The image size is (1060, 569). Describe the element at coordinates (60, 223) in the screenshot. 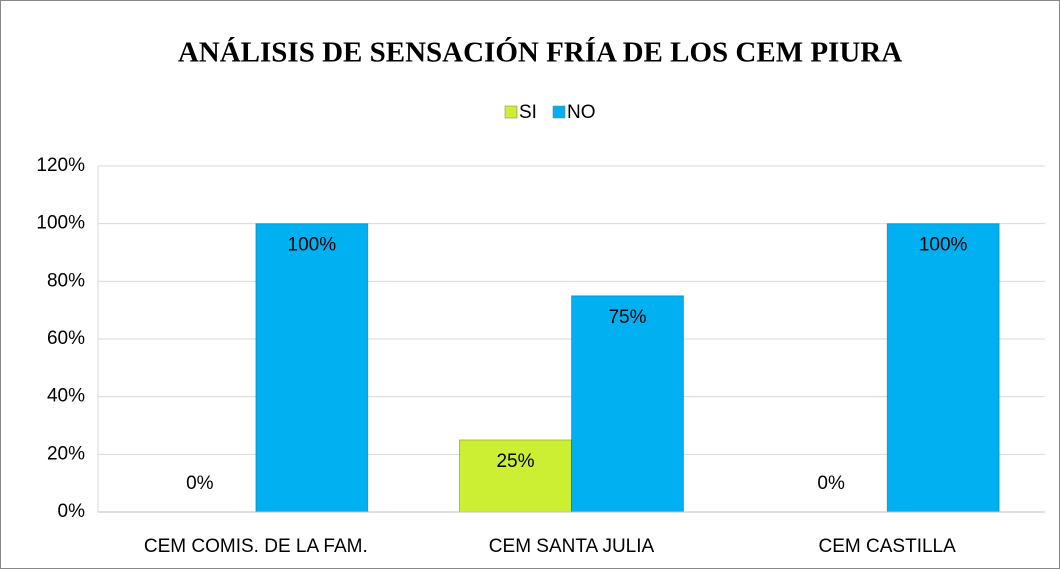

I see `y-tick-label: 100%` at that location.